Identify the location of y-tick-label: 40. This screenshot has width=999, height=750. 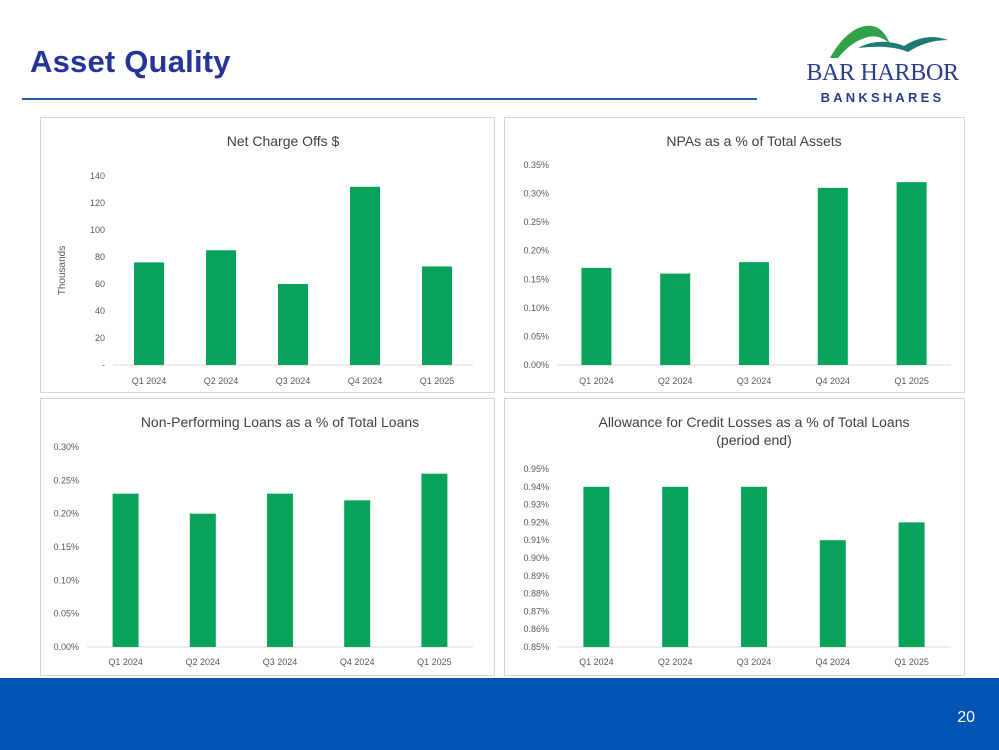
(100, 311).